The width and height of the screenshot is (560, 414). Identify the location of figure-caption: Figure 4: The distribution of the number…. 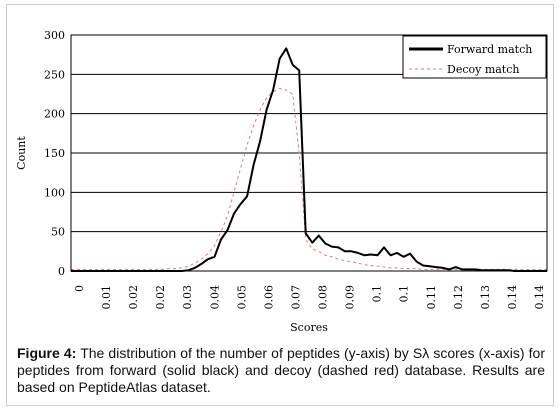
(281, 370).